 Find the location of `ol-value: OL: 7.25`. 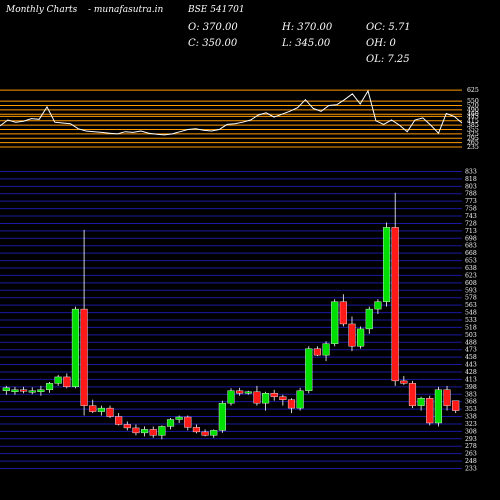

ol-value: OL: 7.25 is located at coordinates (388, 59).